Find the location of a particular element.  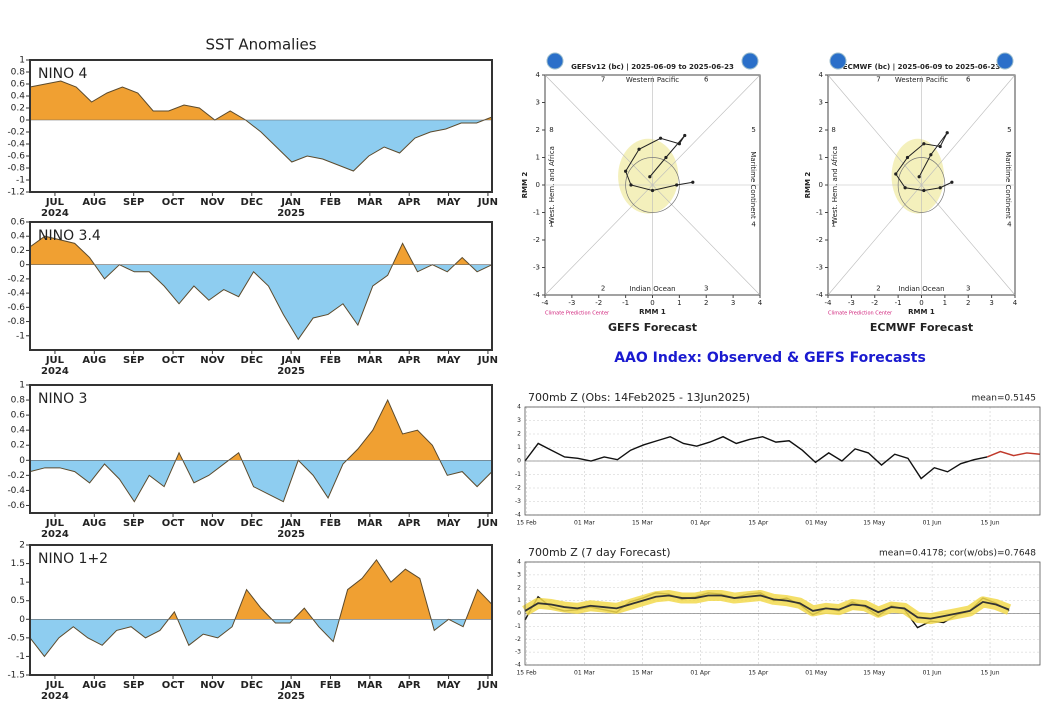

phase-number: 8 is located at coordinates (551, 130).